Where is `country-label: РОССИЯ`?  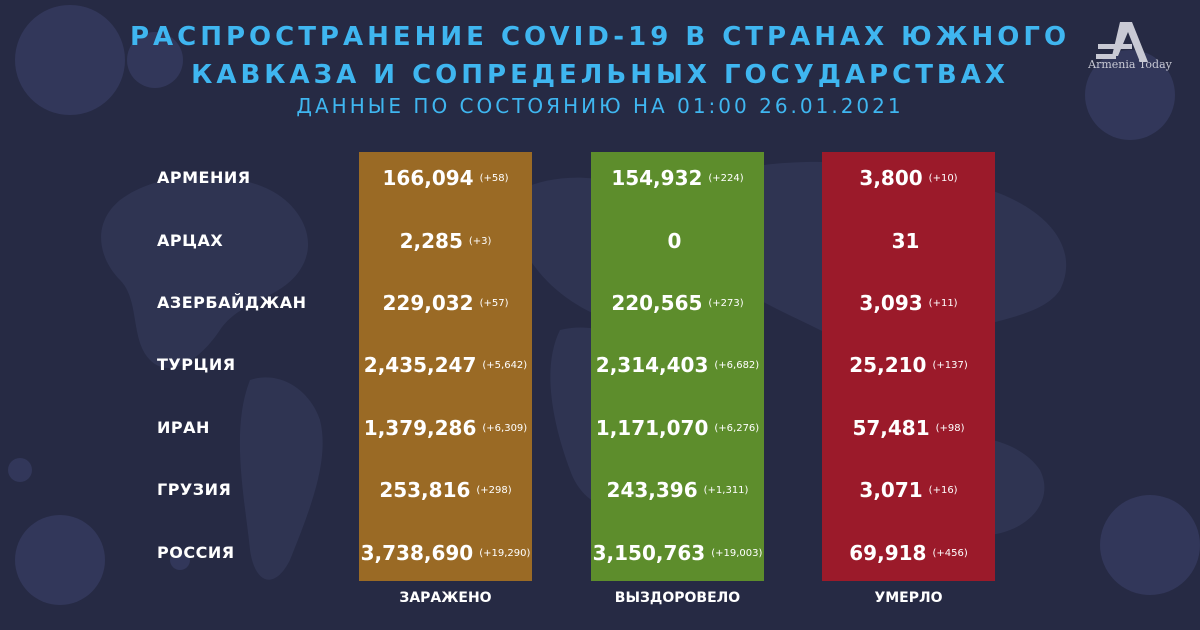
country-label: РОССИЯ is located at coordinates (196, 552).